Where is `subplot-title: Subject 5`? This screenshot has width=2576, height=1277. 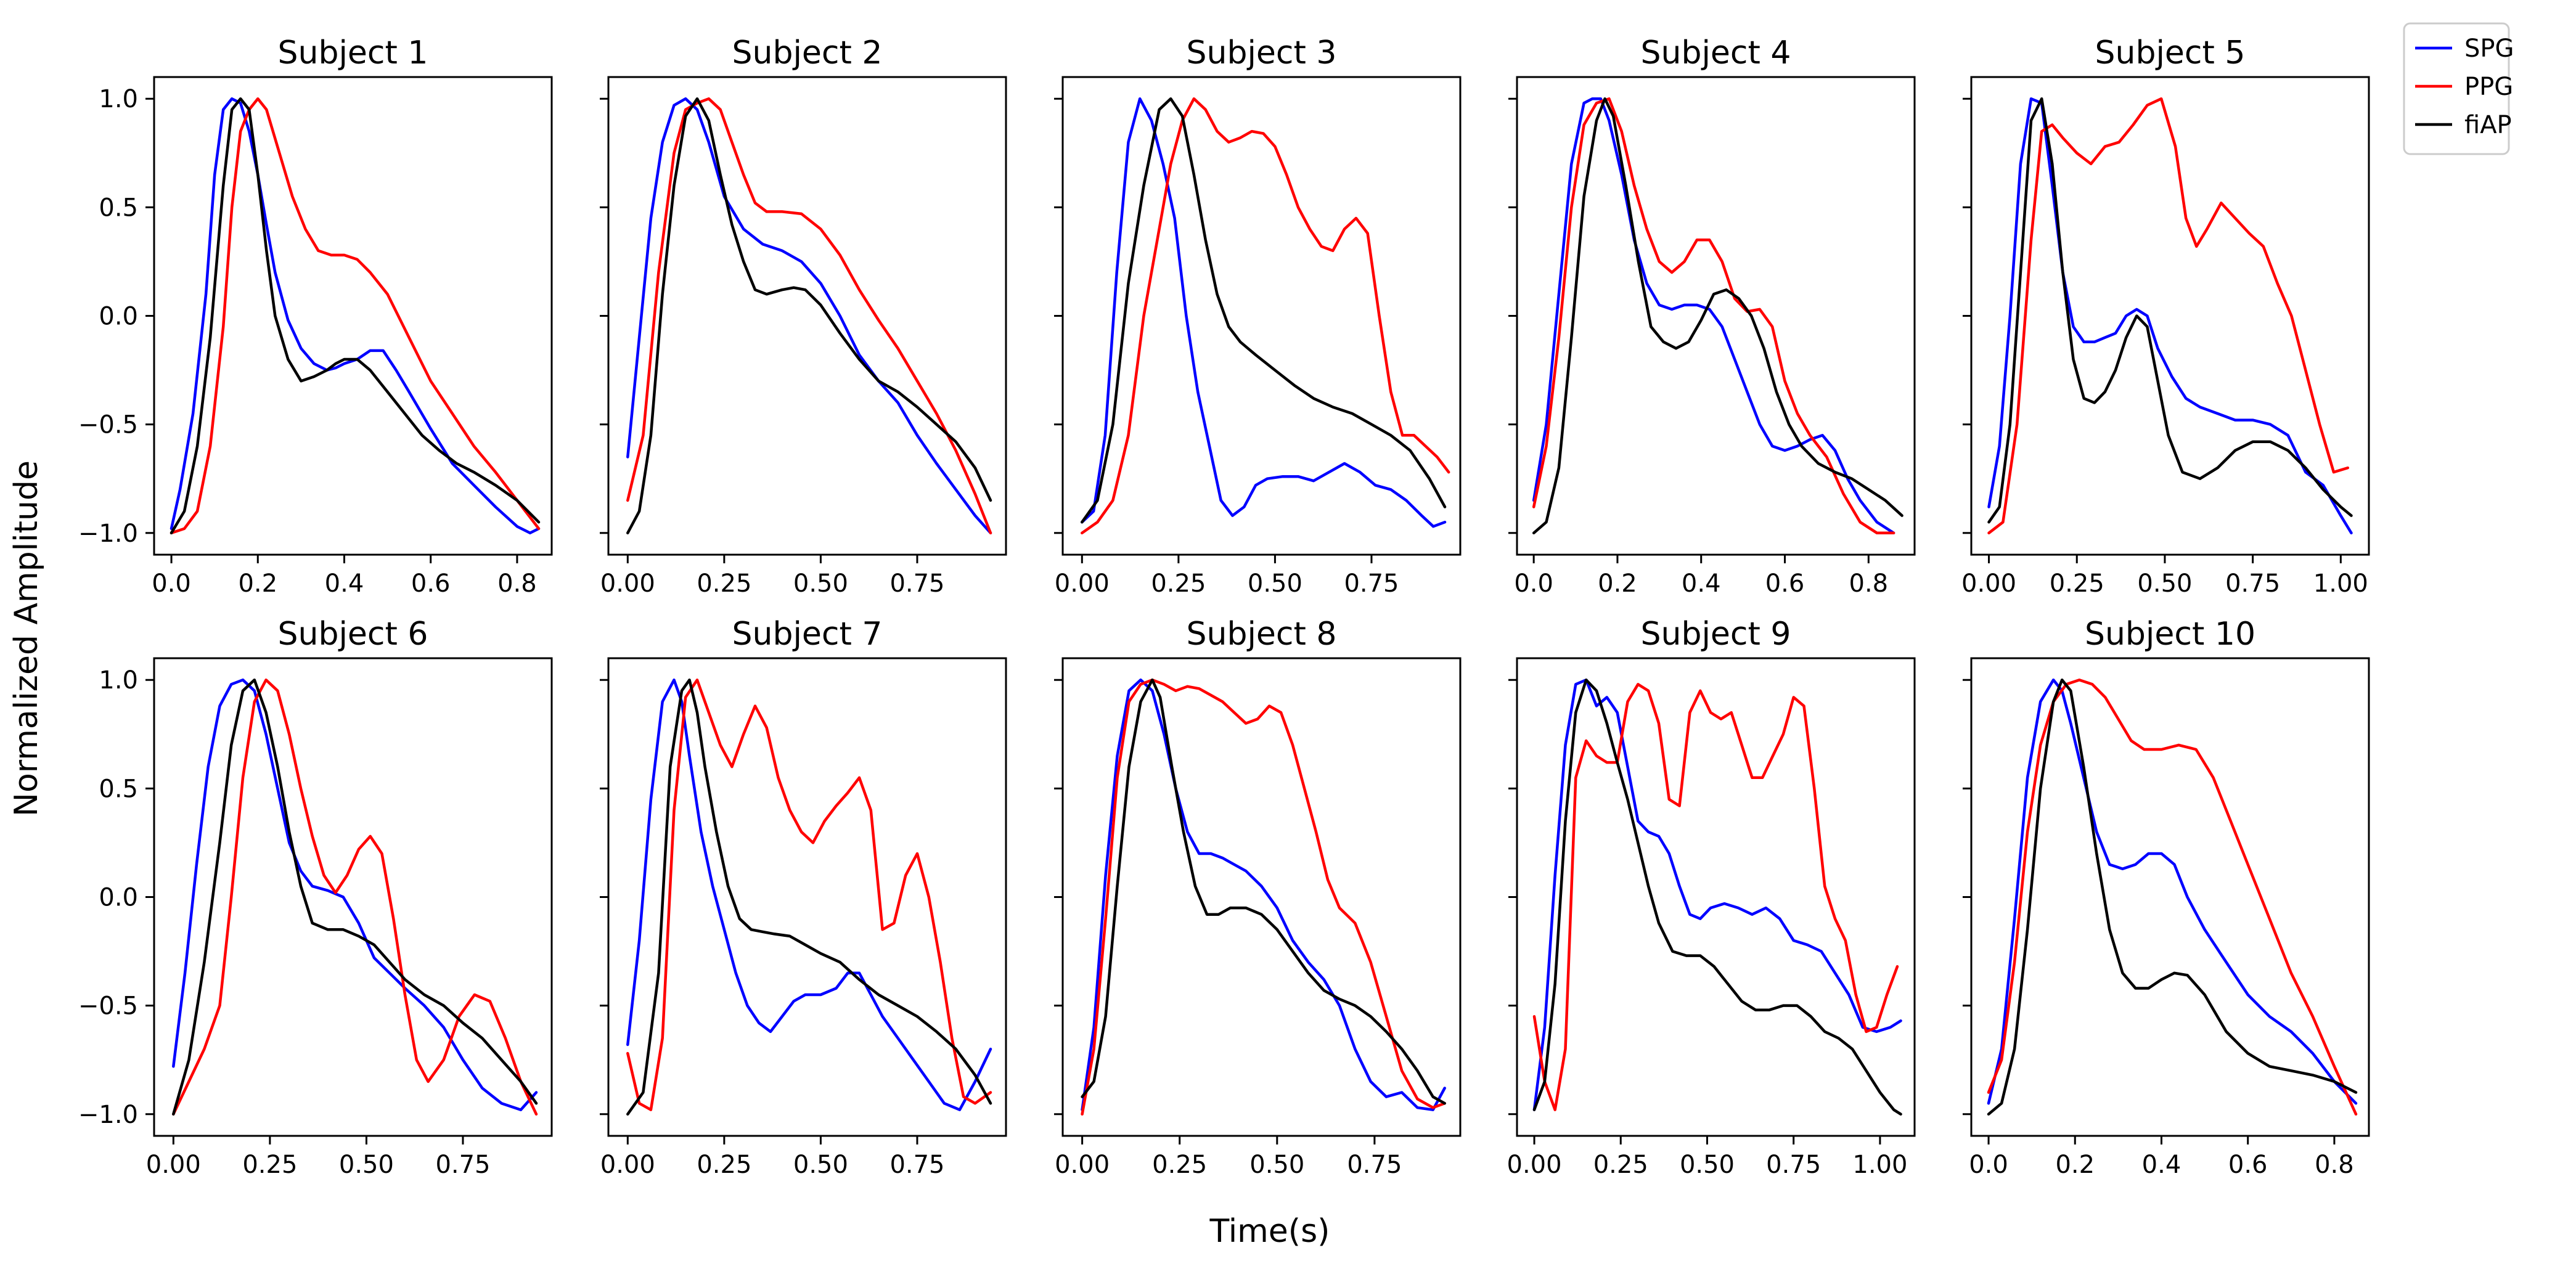
subplot-title: Subject 5 is located at coordinates (2170, 53).